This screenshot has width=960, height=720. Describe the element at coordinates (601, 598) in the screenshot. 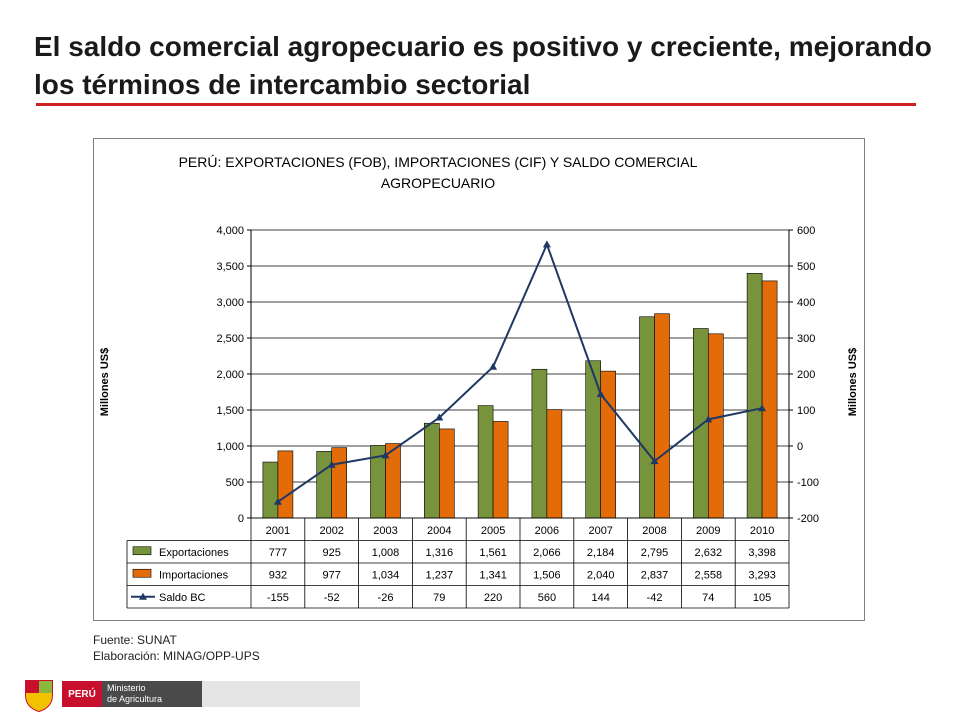

I see `table-cell: 144` at that location.